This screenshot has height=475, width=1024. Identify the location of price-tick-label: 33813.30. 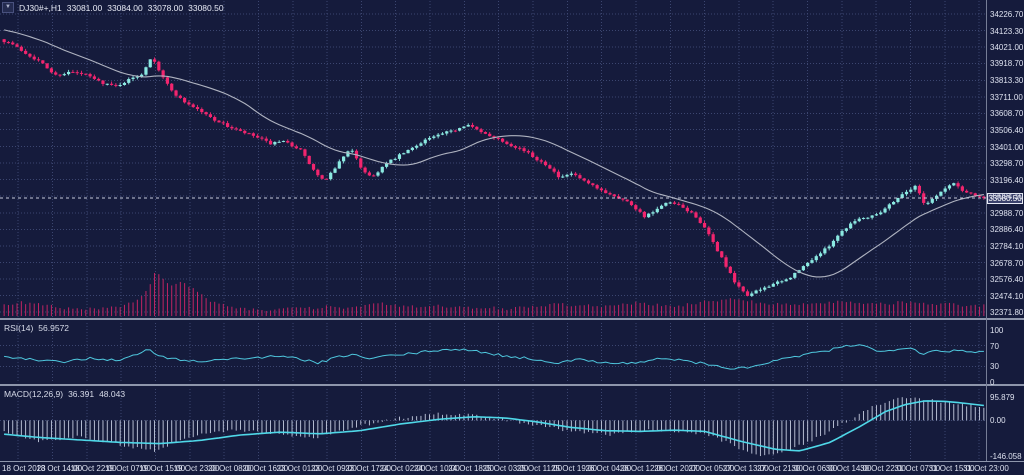
(1007, 81).